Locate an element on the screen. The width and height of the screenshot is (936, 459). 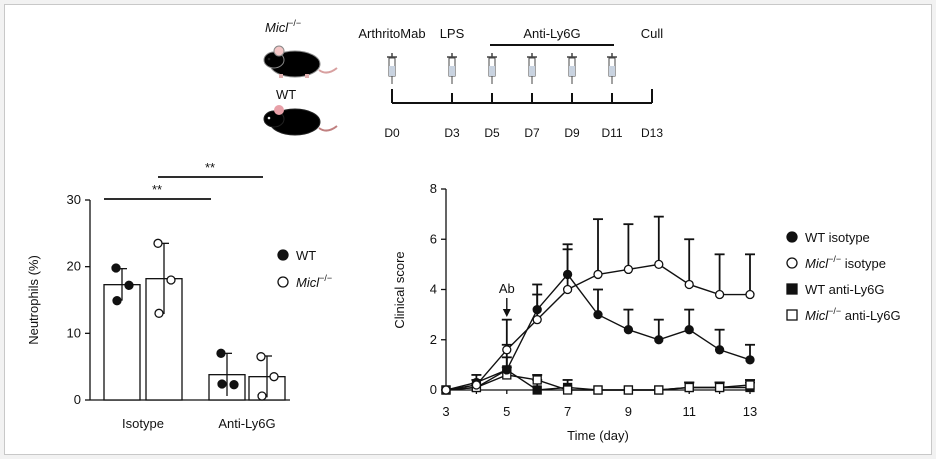
bar-category-label: Anti-Ly6G is located at coordinates (246, 423).